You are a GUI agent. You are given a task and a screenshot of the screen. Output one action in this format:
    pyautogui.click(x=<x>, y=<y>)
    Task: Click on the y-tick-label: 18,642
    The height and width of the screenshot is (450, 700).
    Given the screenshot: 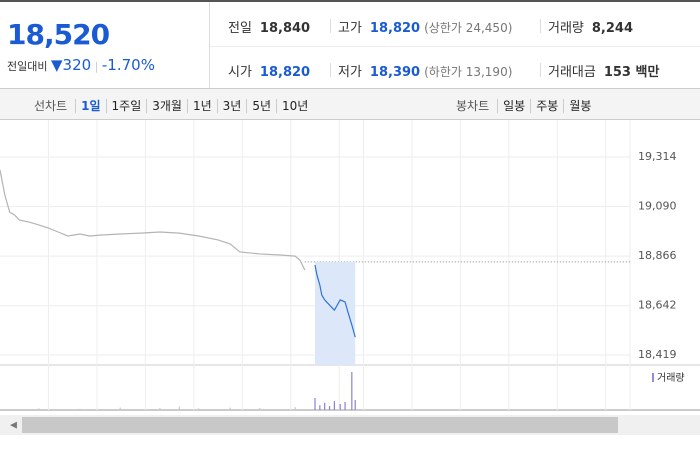 What is the action you would take?
    pyautogui.click(x=657, y=305)
    